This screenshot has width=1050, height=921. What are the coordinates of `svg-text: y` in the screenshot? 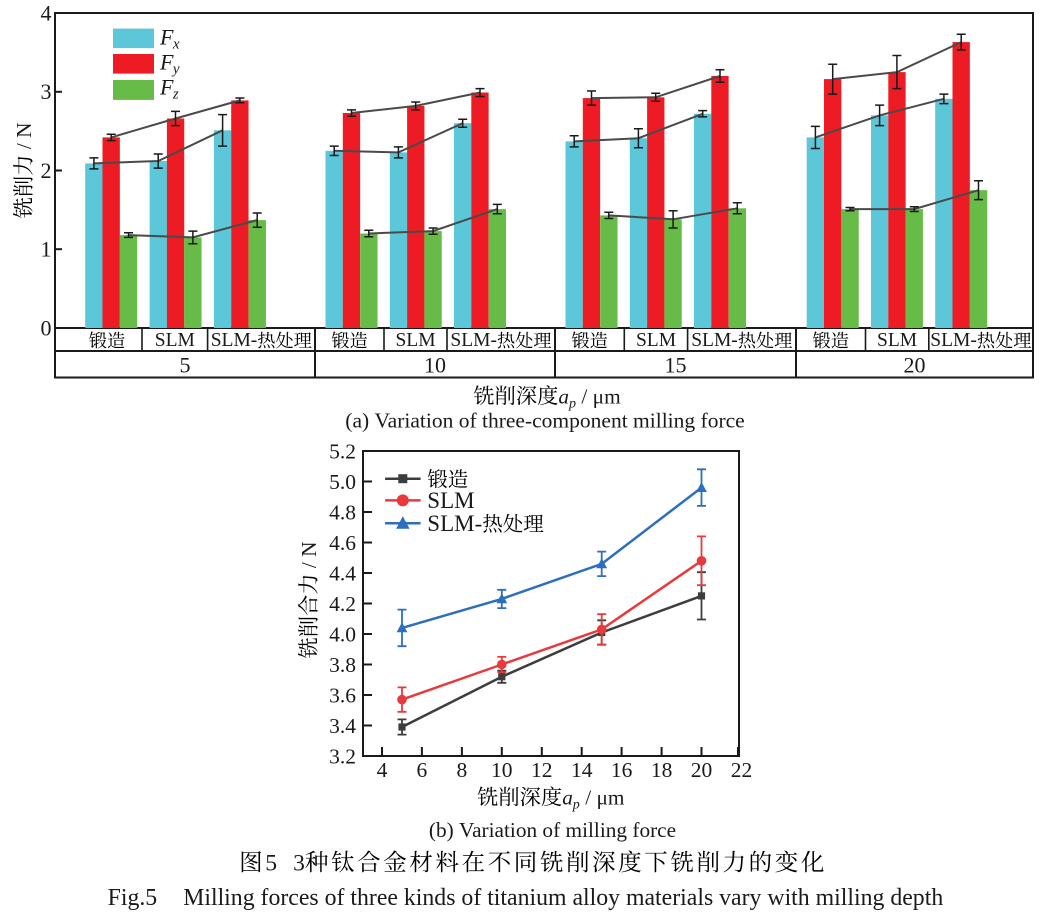 It's located at (175, 70).